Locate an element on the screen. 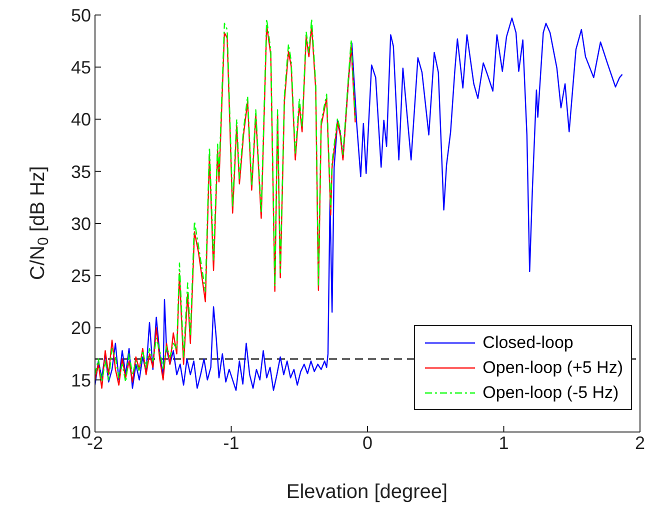 This screenshot has height=506, width=646. y-tick-label: 40 is located at coordinates (80, 120).